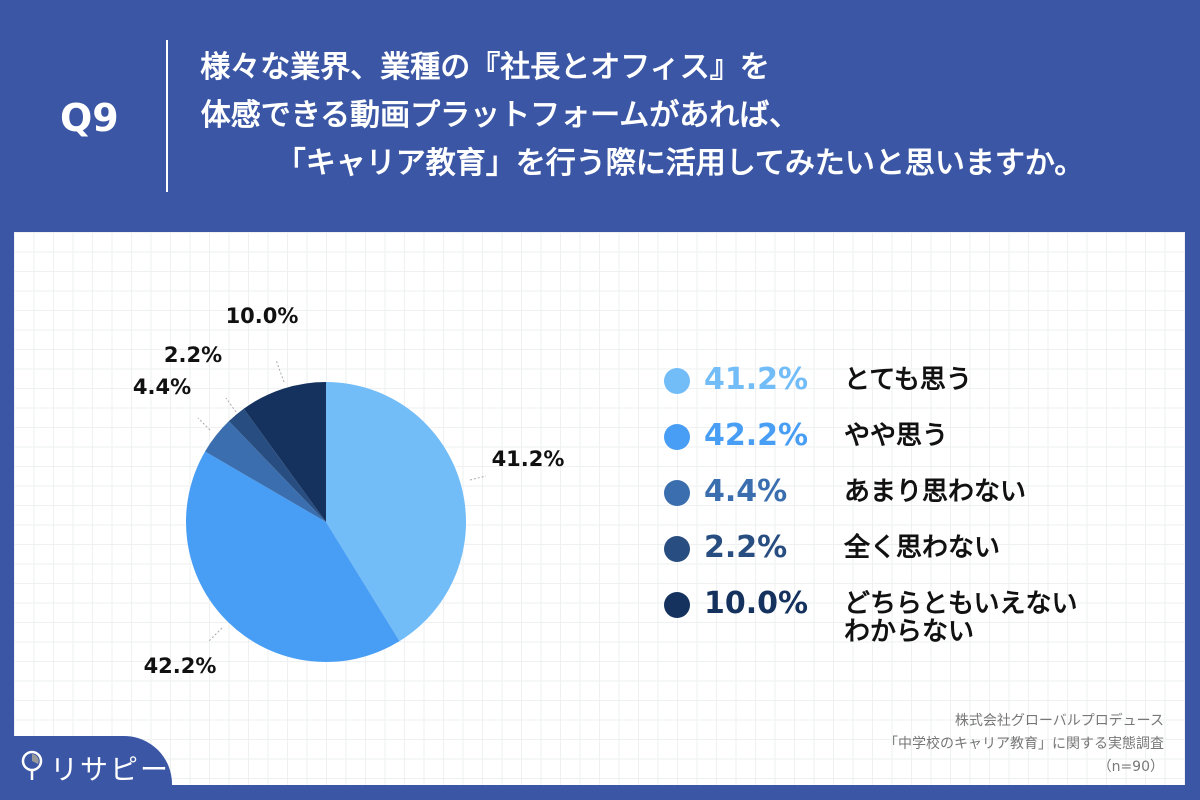 This screenshot has height=800, width=1200. What do you see at coordinates (756, 379) in the screenshot?
I see `legend-percent: 41.2%` at bounding box center [756, 379].